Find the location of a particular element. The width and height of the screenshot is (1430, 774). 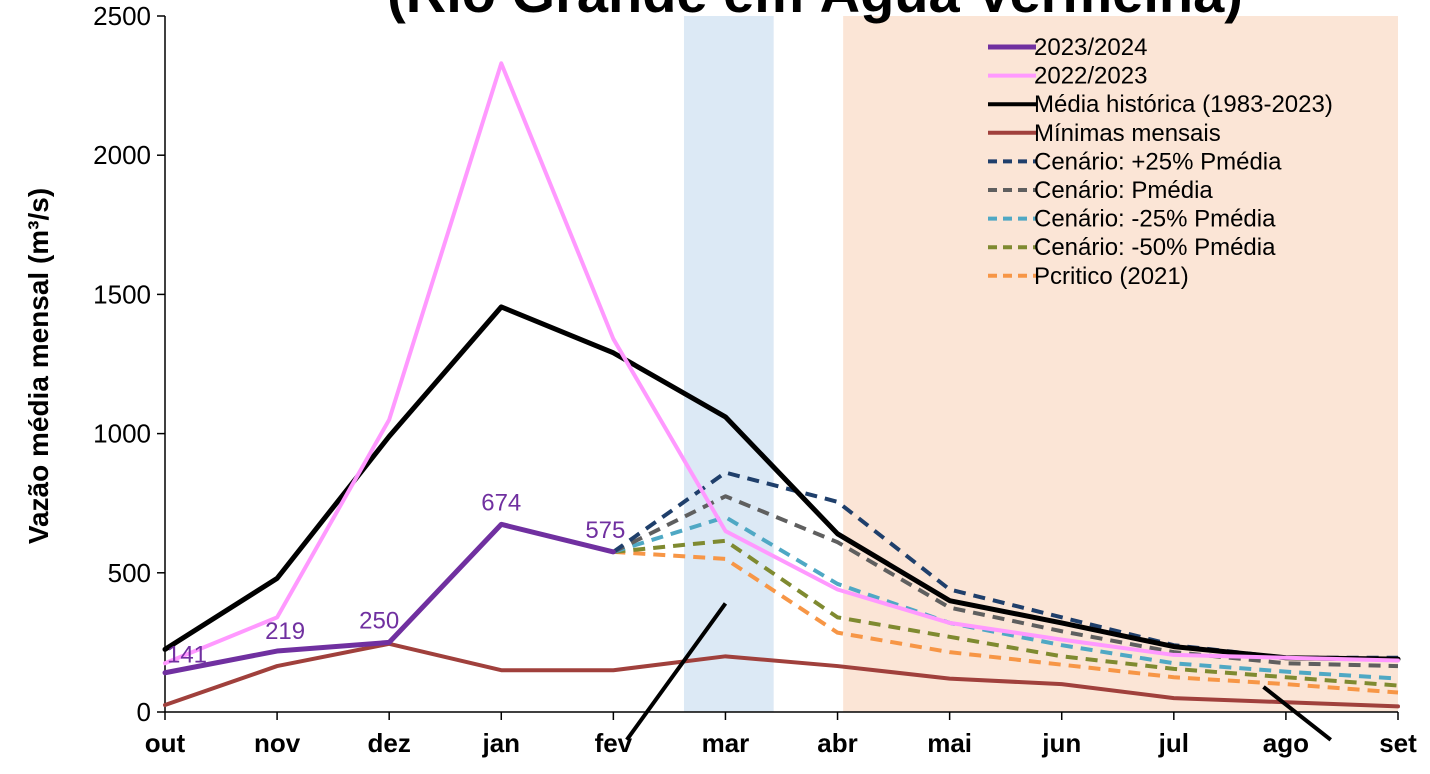

annotation-lines is located at coordinates (978, 672).